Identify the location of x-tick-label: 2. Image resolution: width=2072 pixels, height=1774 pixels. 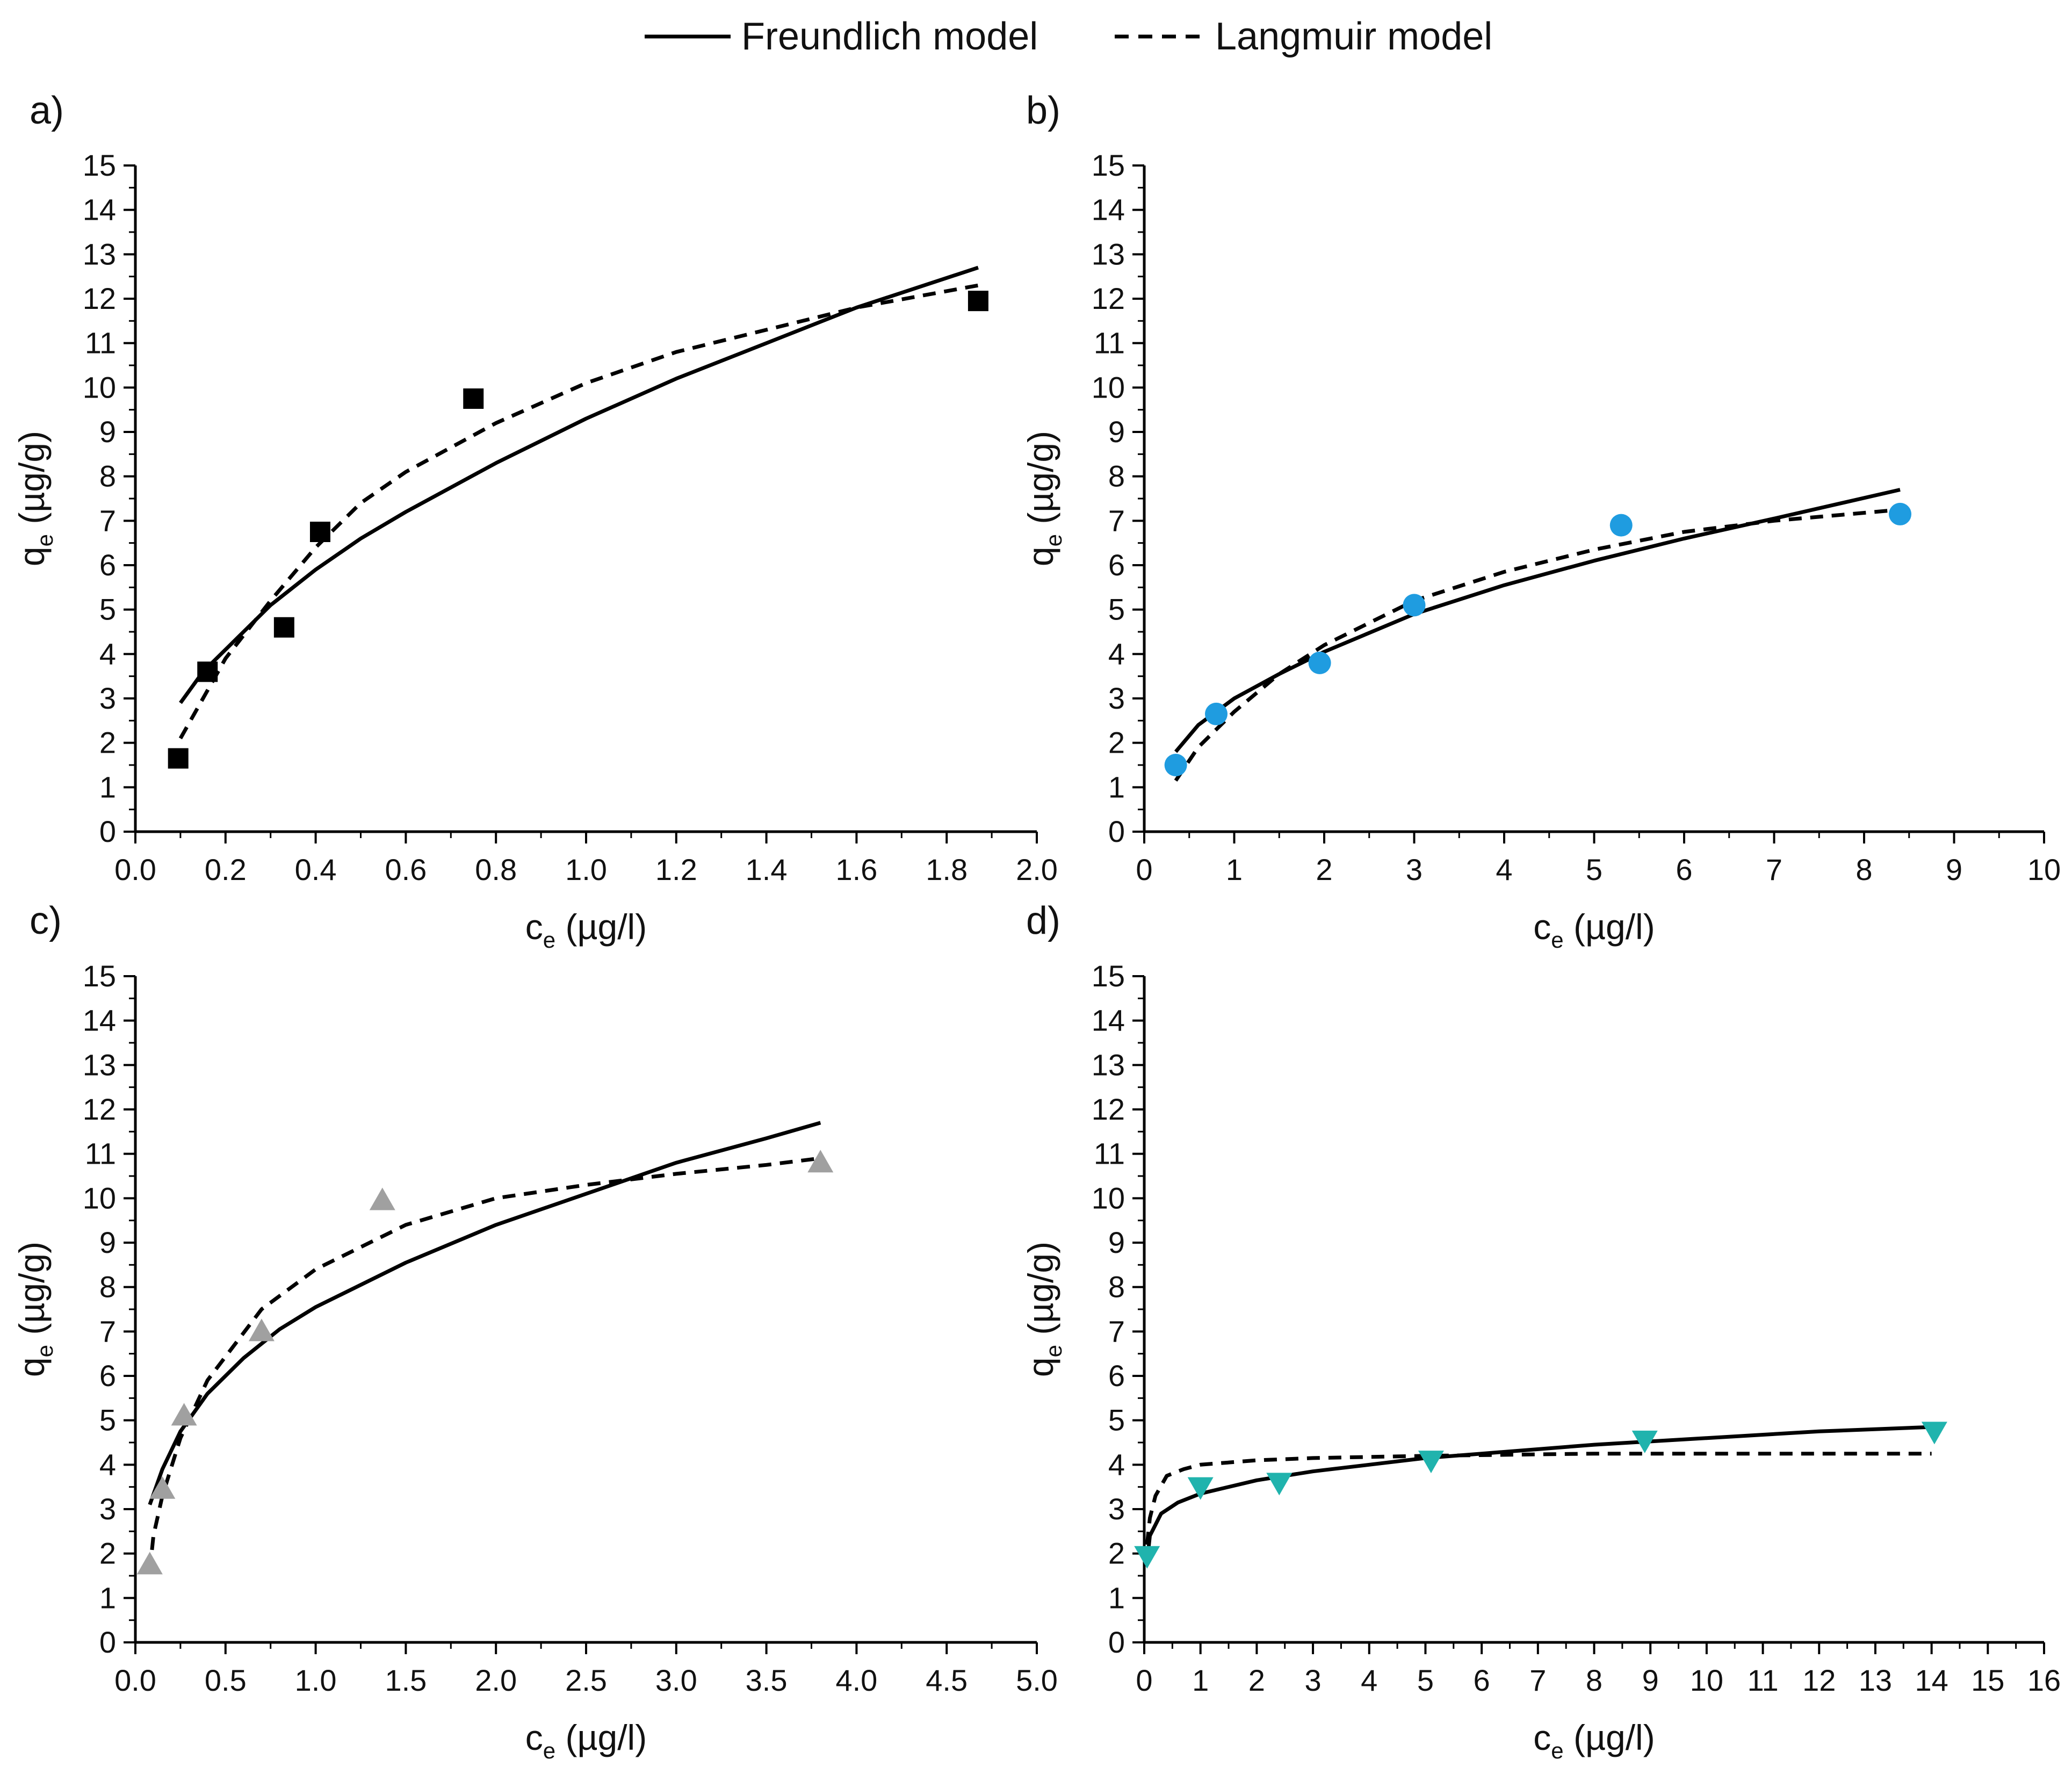
(1324, 869).